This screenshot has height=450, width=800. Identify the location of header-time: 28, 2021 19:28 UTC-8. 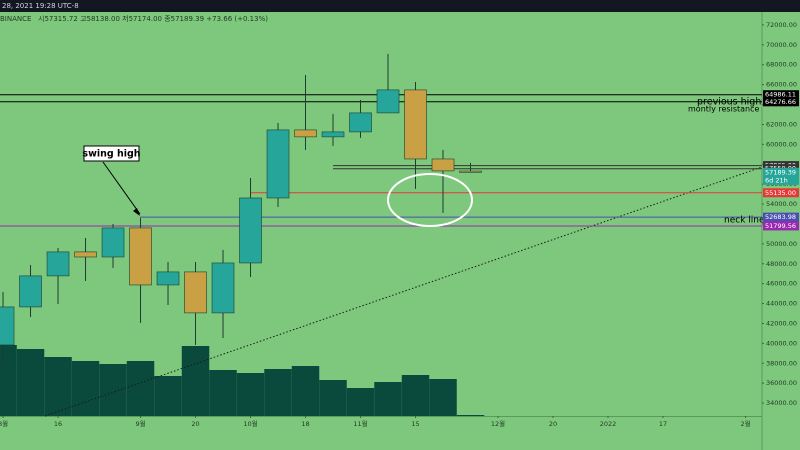
(40, 6).